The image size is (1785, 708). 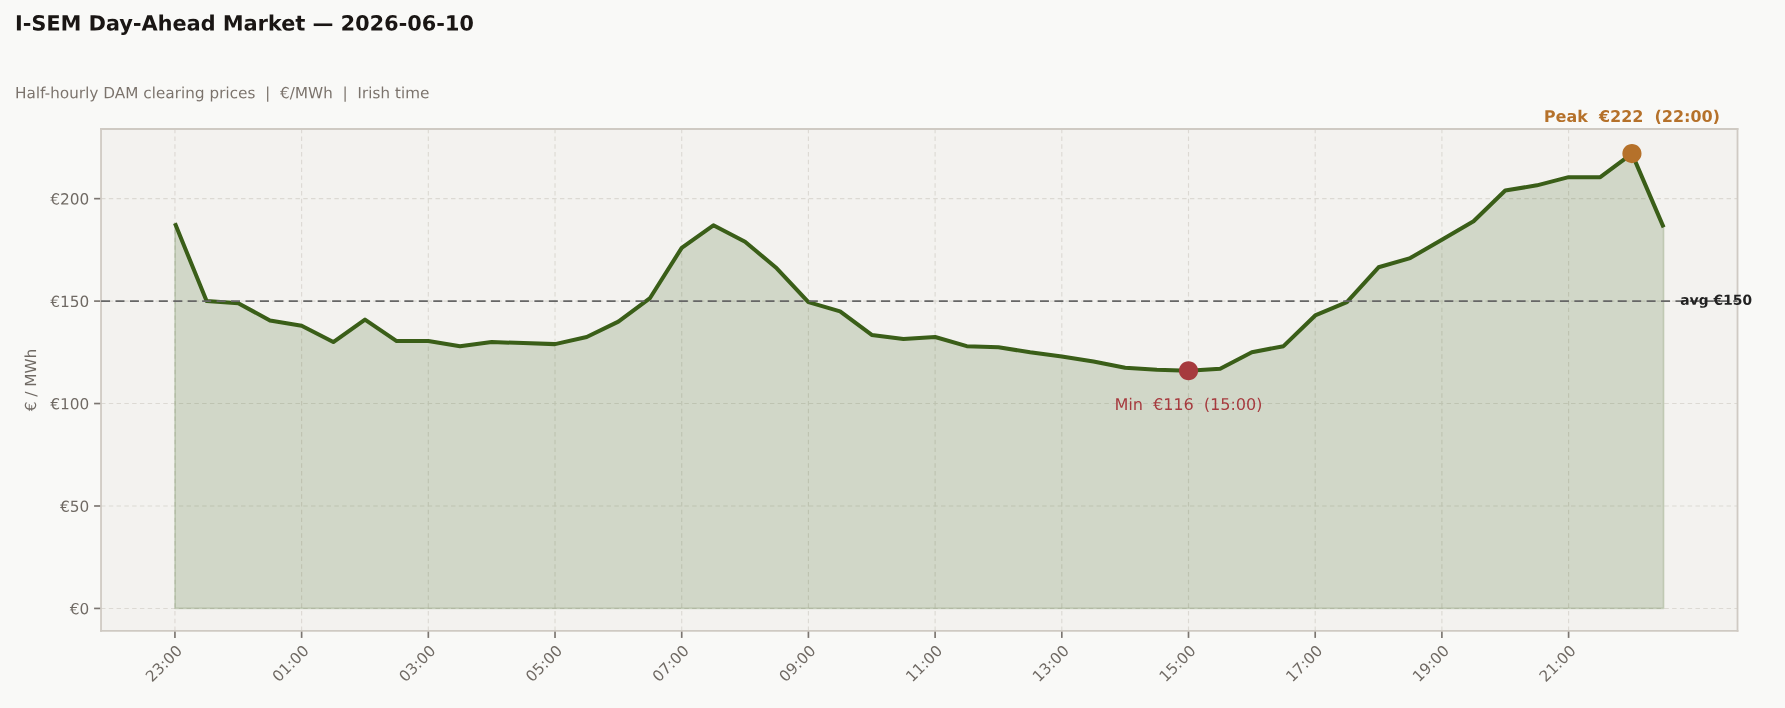 I want to click on y-tick-label: €0, so click(x=79, y=608).